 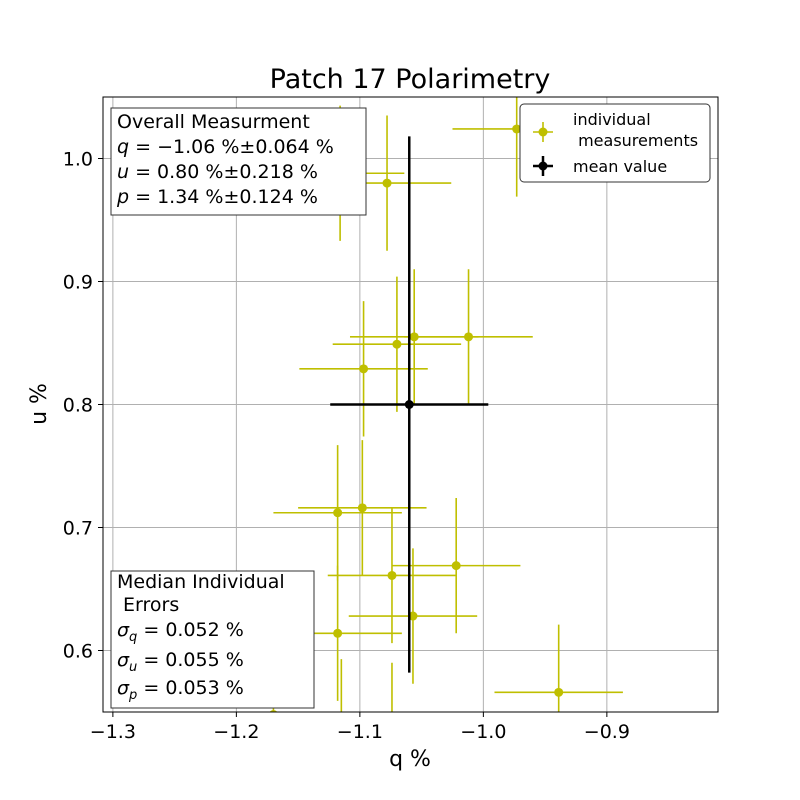 What do you see at coordinates (39, 404) in the screenshot?
I see `y-axis-label: u %` at bounding box center [39, 404].